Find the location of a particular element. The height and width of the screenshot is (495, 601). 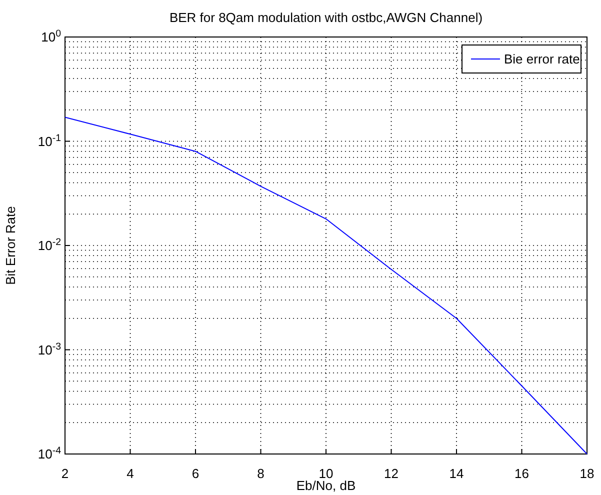

y-tick-label: 10$^{-3}$ is located at coordinates (49, 349).